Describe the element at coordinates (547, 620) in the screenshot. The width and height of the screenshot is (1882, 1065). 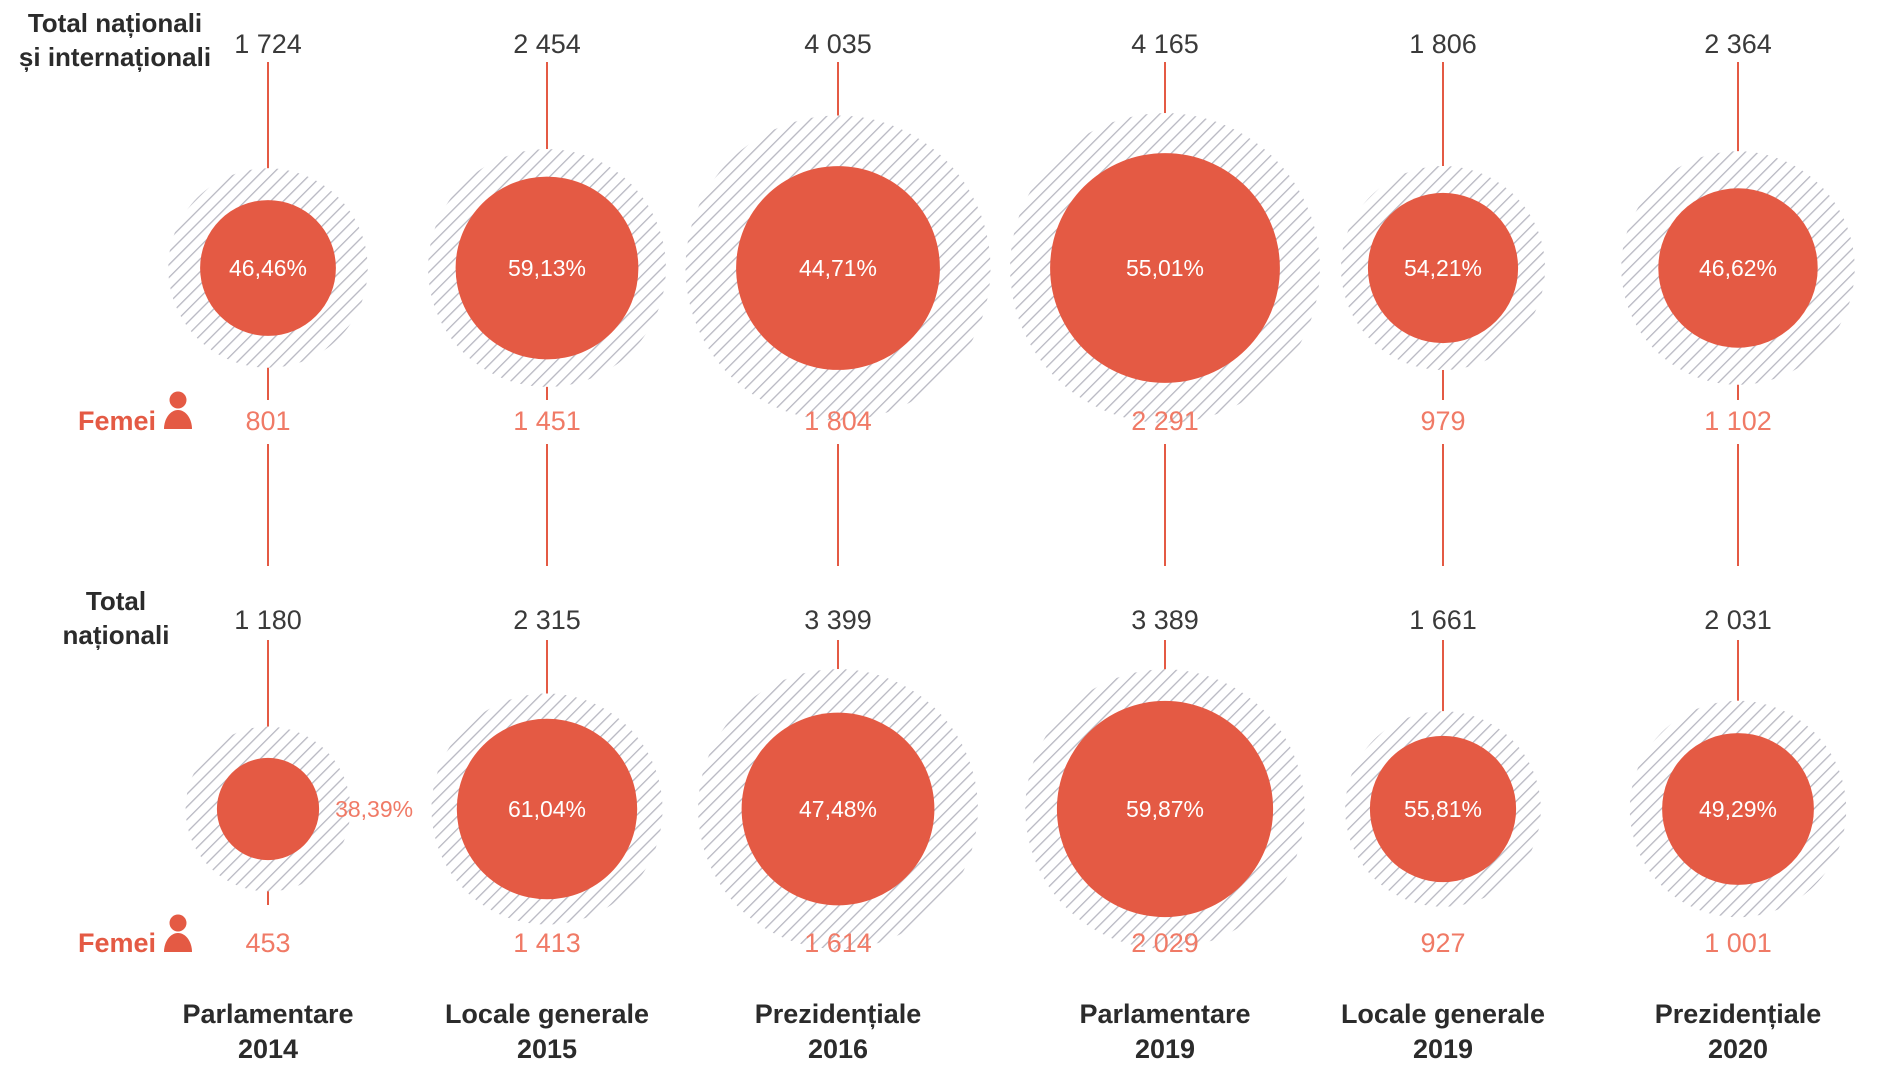
I see `total-value-label: 2 315` at that location.